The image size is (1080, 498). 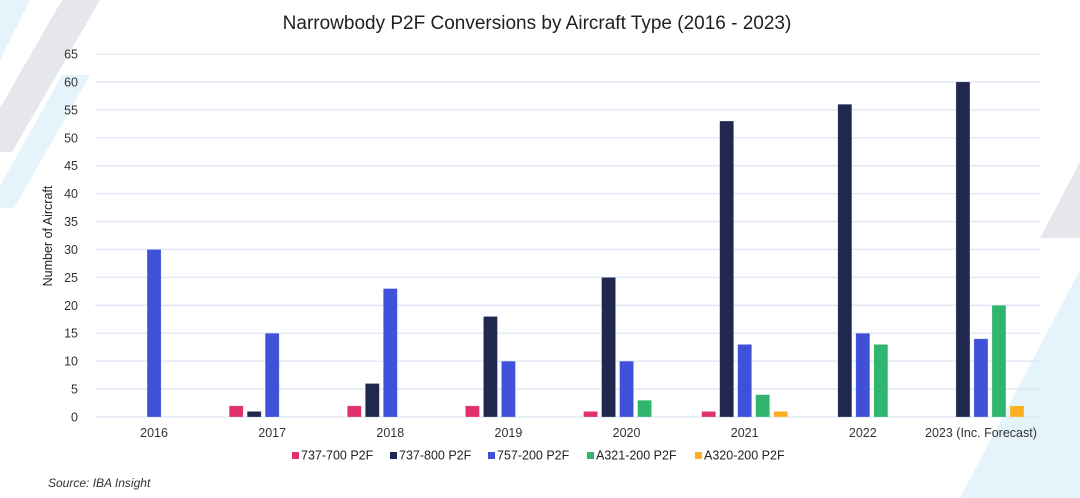 I want to click on x-tick-label: 2016, so click(x=154, y=433).